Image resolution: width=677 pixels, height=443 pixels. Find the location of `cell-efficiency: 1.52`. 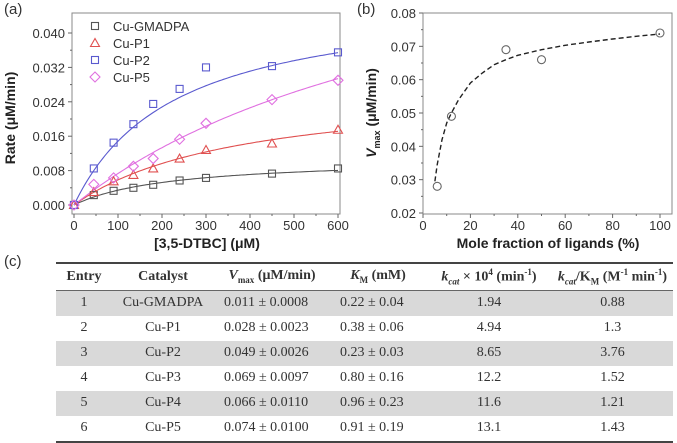

cell-efficiency: 1.52 is located at coordinates (612, 378).